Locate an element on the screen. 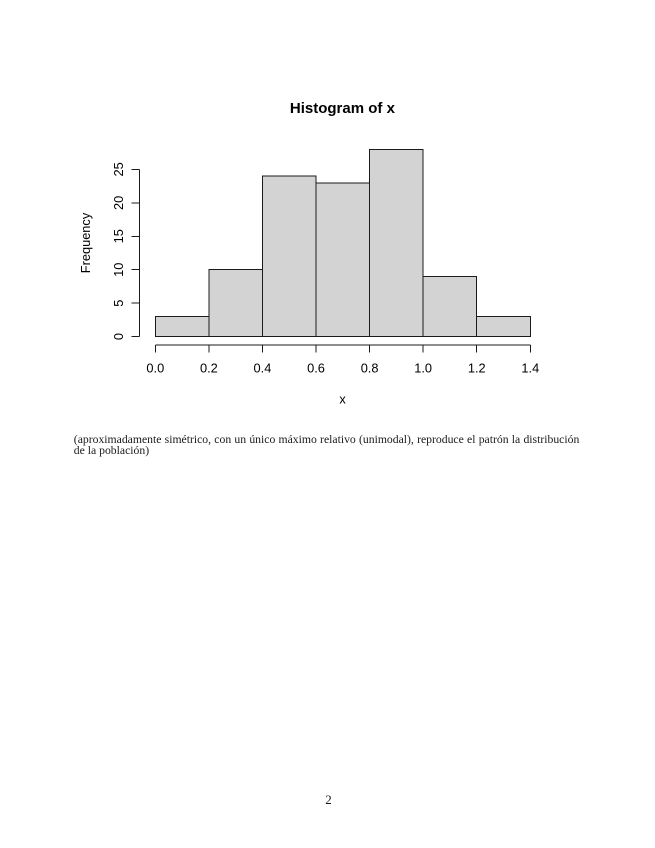 Image resolution: width=655 pixels, height=848 pixels. svg-text: 10 is located at coordinates (118, 270).